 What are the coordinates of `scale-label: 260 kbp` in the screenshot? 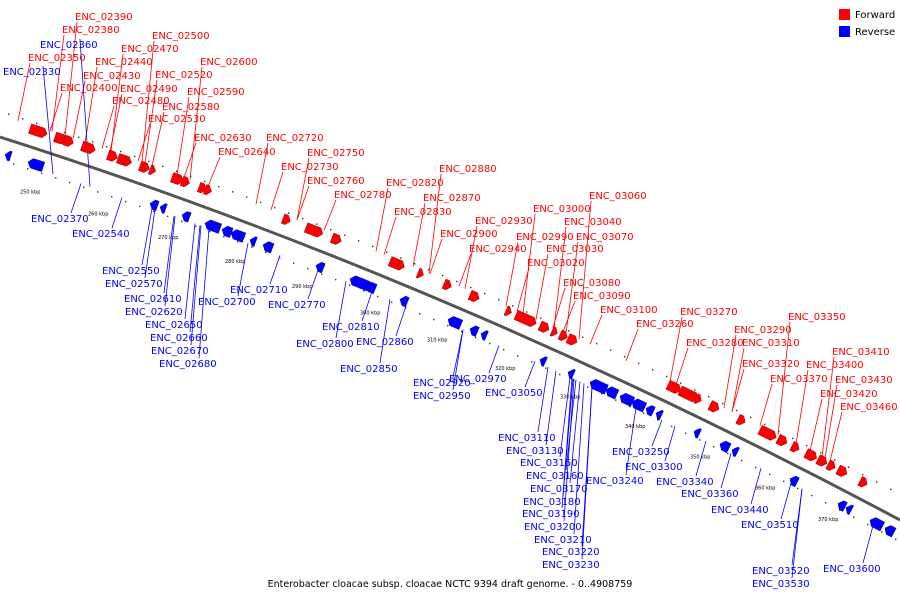 It's located at (98, 214).